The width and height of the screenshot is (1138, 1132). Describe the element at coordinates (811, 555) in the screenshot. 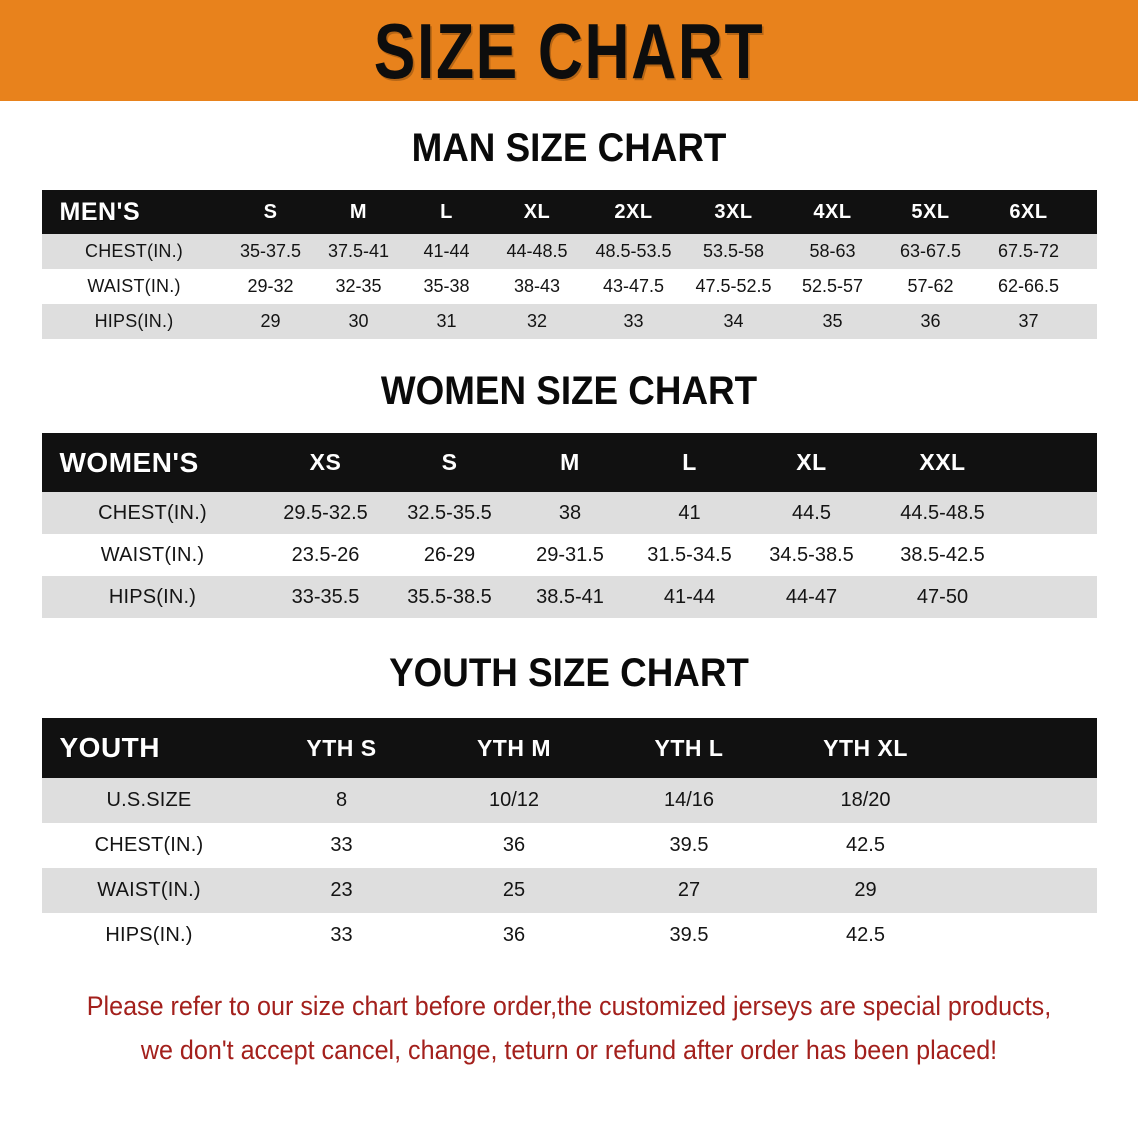

I see `table-cell: 34.5-38.5` at that location.